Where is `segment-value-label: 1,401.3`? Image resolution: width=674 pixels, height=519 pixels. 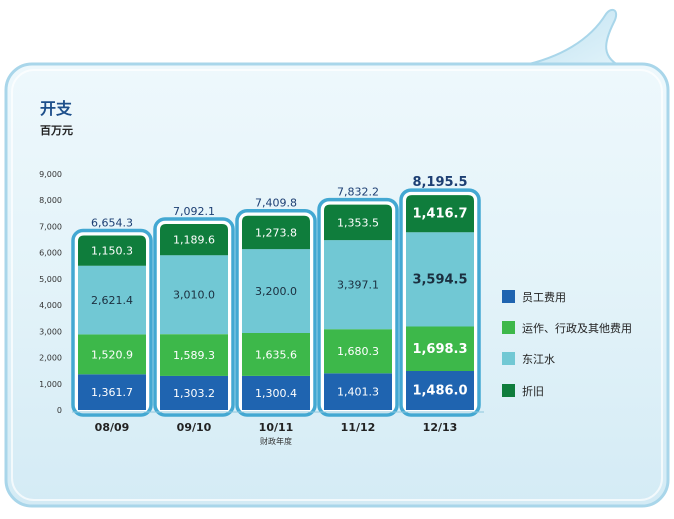 segment-value-label: 1,401.3 is located at coordinates (358, 392).